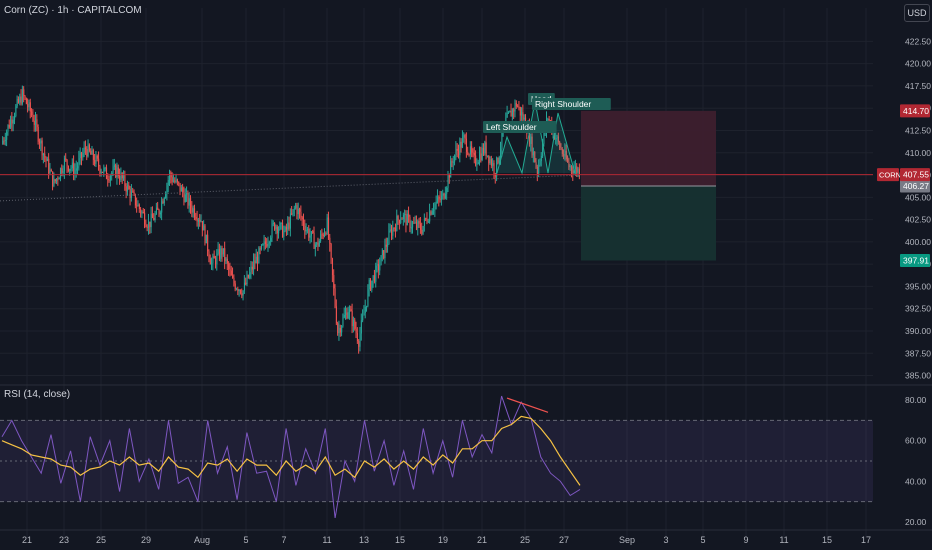 This screenshot has height=550, width=932. Describe the element at coordinates (745, 540) in the screenshot. I see `x-tick-label: 9` at that location.